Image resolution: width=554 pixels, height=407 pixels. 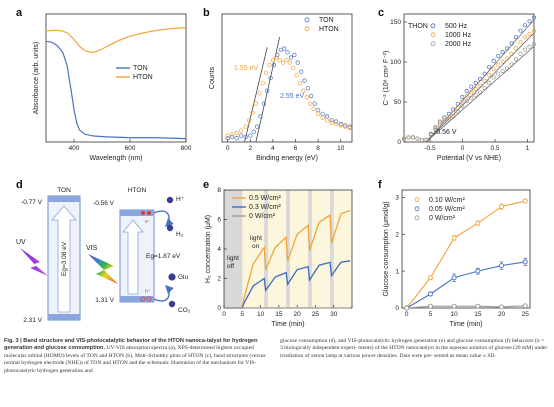 What do you see at coordinates (184, 310) in the screenshot?
I see `co2-label: CO₂` at bounding box center [184, 310].